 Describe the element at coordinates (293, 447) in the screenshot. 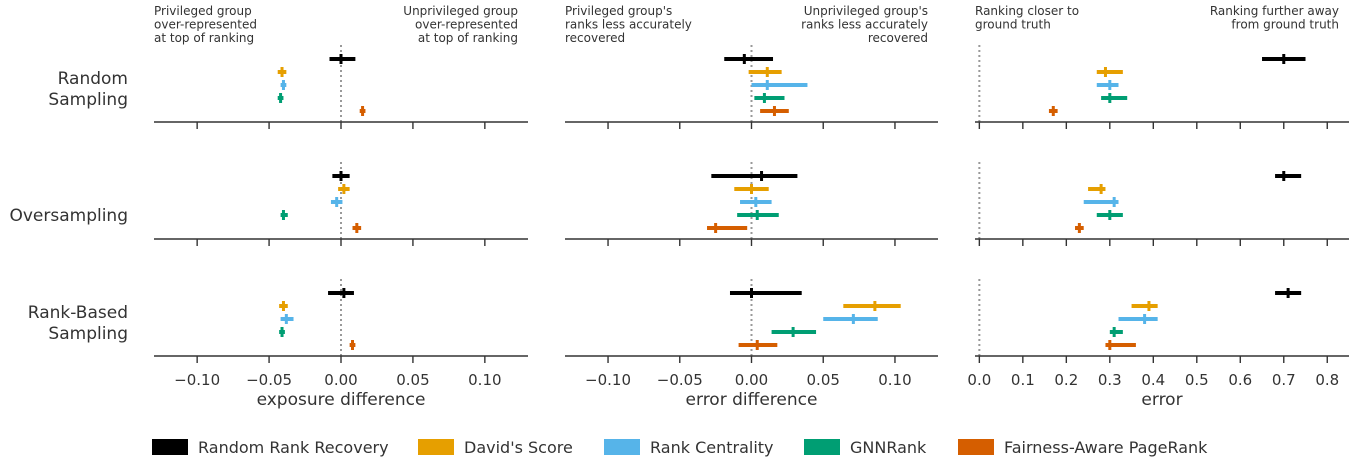

I see `legend-label-random: Random Rank Recovery` at that location.